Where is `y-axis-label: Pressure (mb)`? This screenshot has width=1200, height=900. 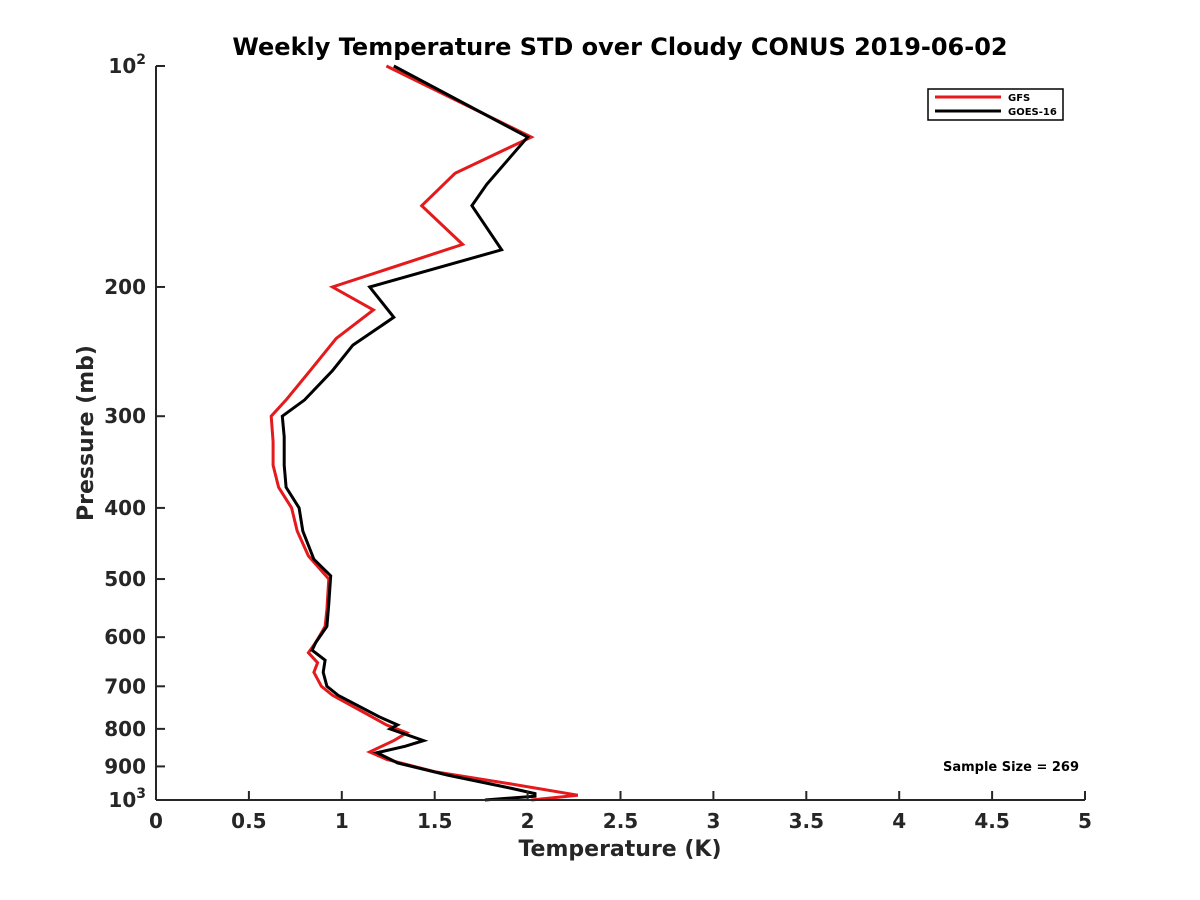
y-axis-label: Pressure (mb) is located at coordinates (86, 433).